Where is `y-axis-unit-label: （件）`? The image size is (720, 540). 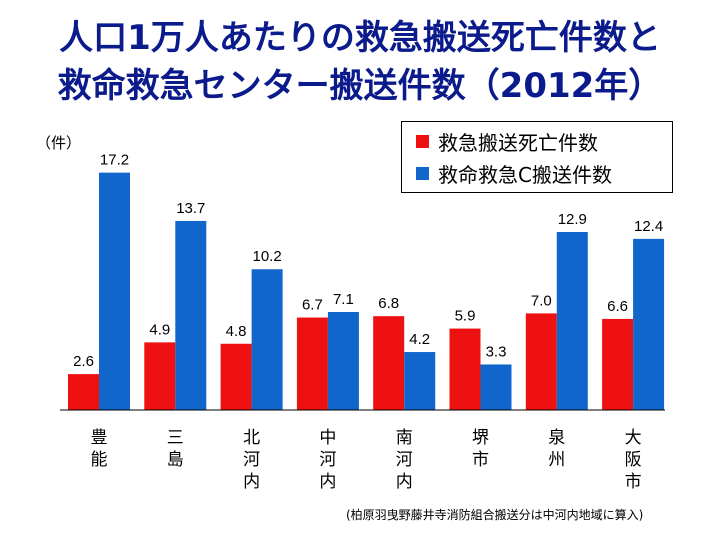 y-axis-unit-label: （件） is located at coordinates (59, 143).